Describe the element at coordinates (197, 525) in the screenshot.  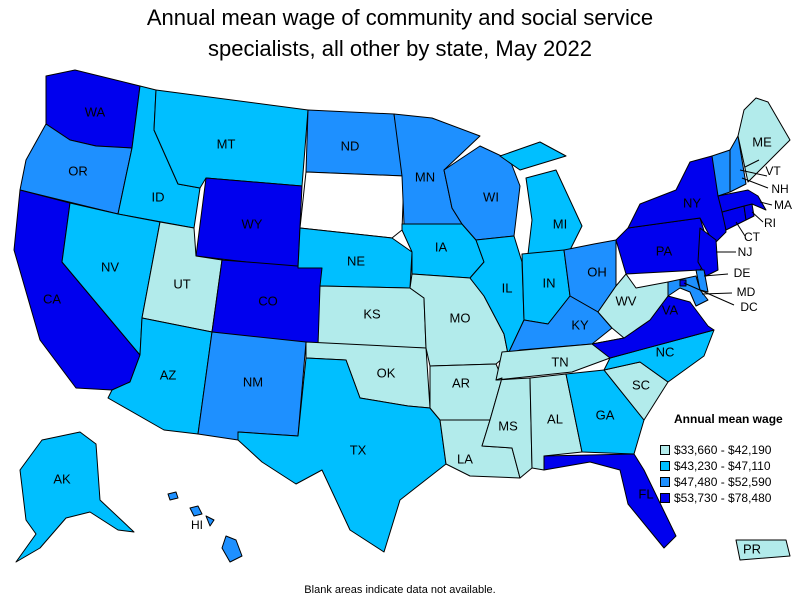
I see `label-HI: HI` at that location.